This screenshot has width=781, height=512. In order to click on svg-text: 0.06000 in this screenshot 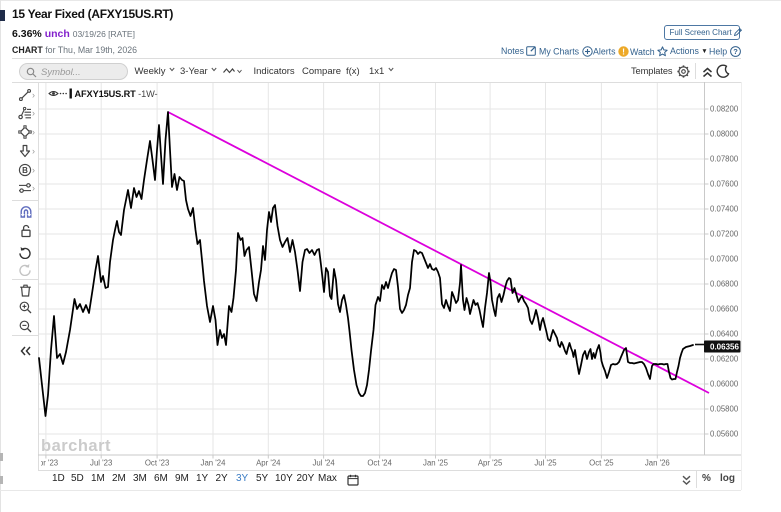, I will do `click(724, 384)`.